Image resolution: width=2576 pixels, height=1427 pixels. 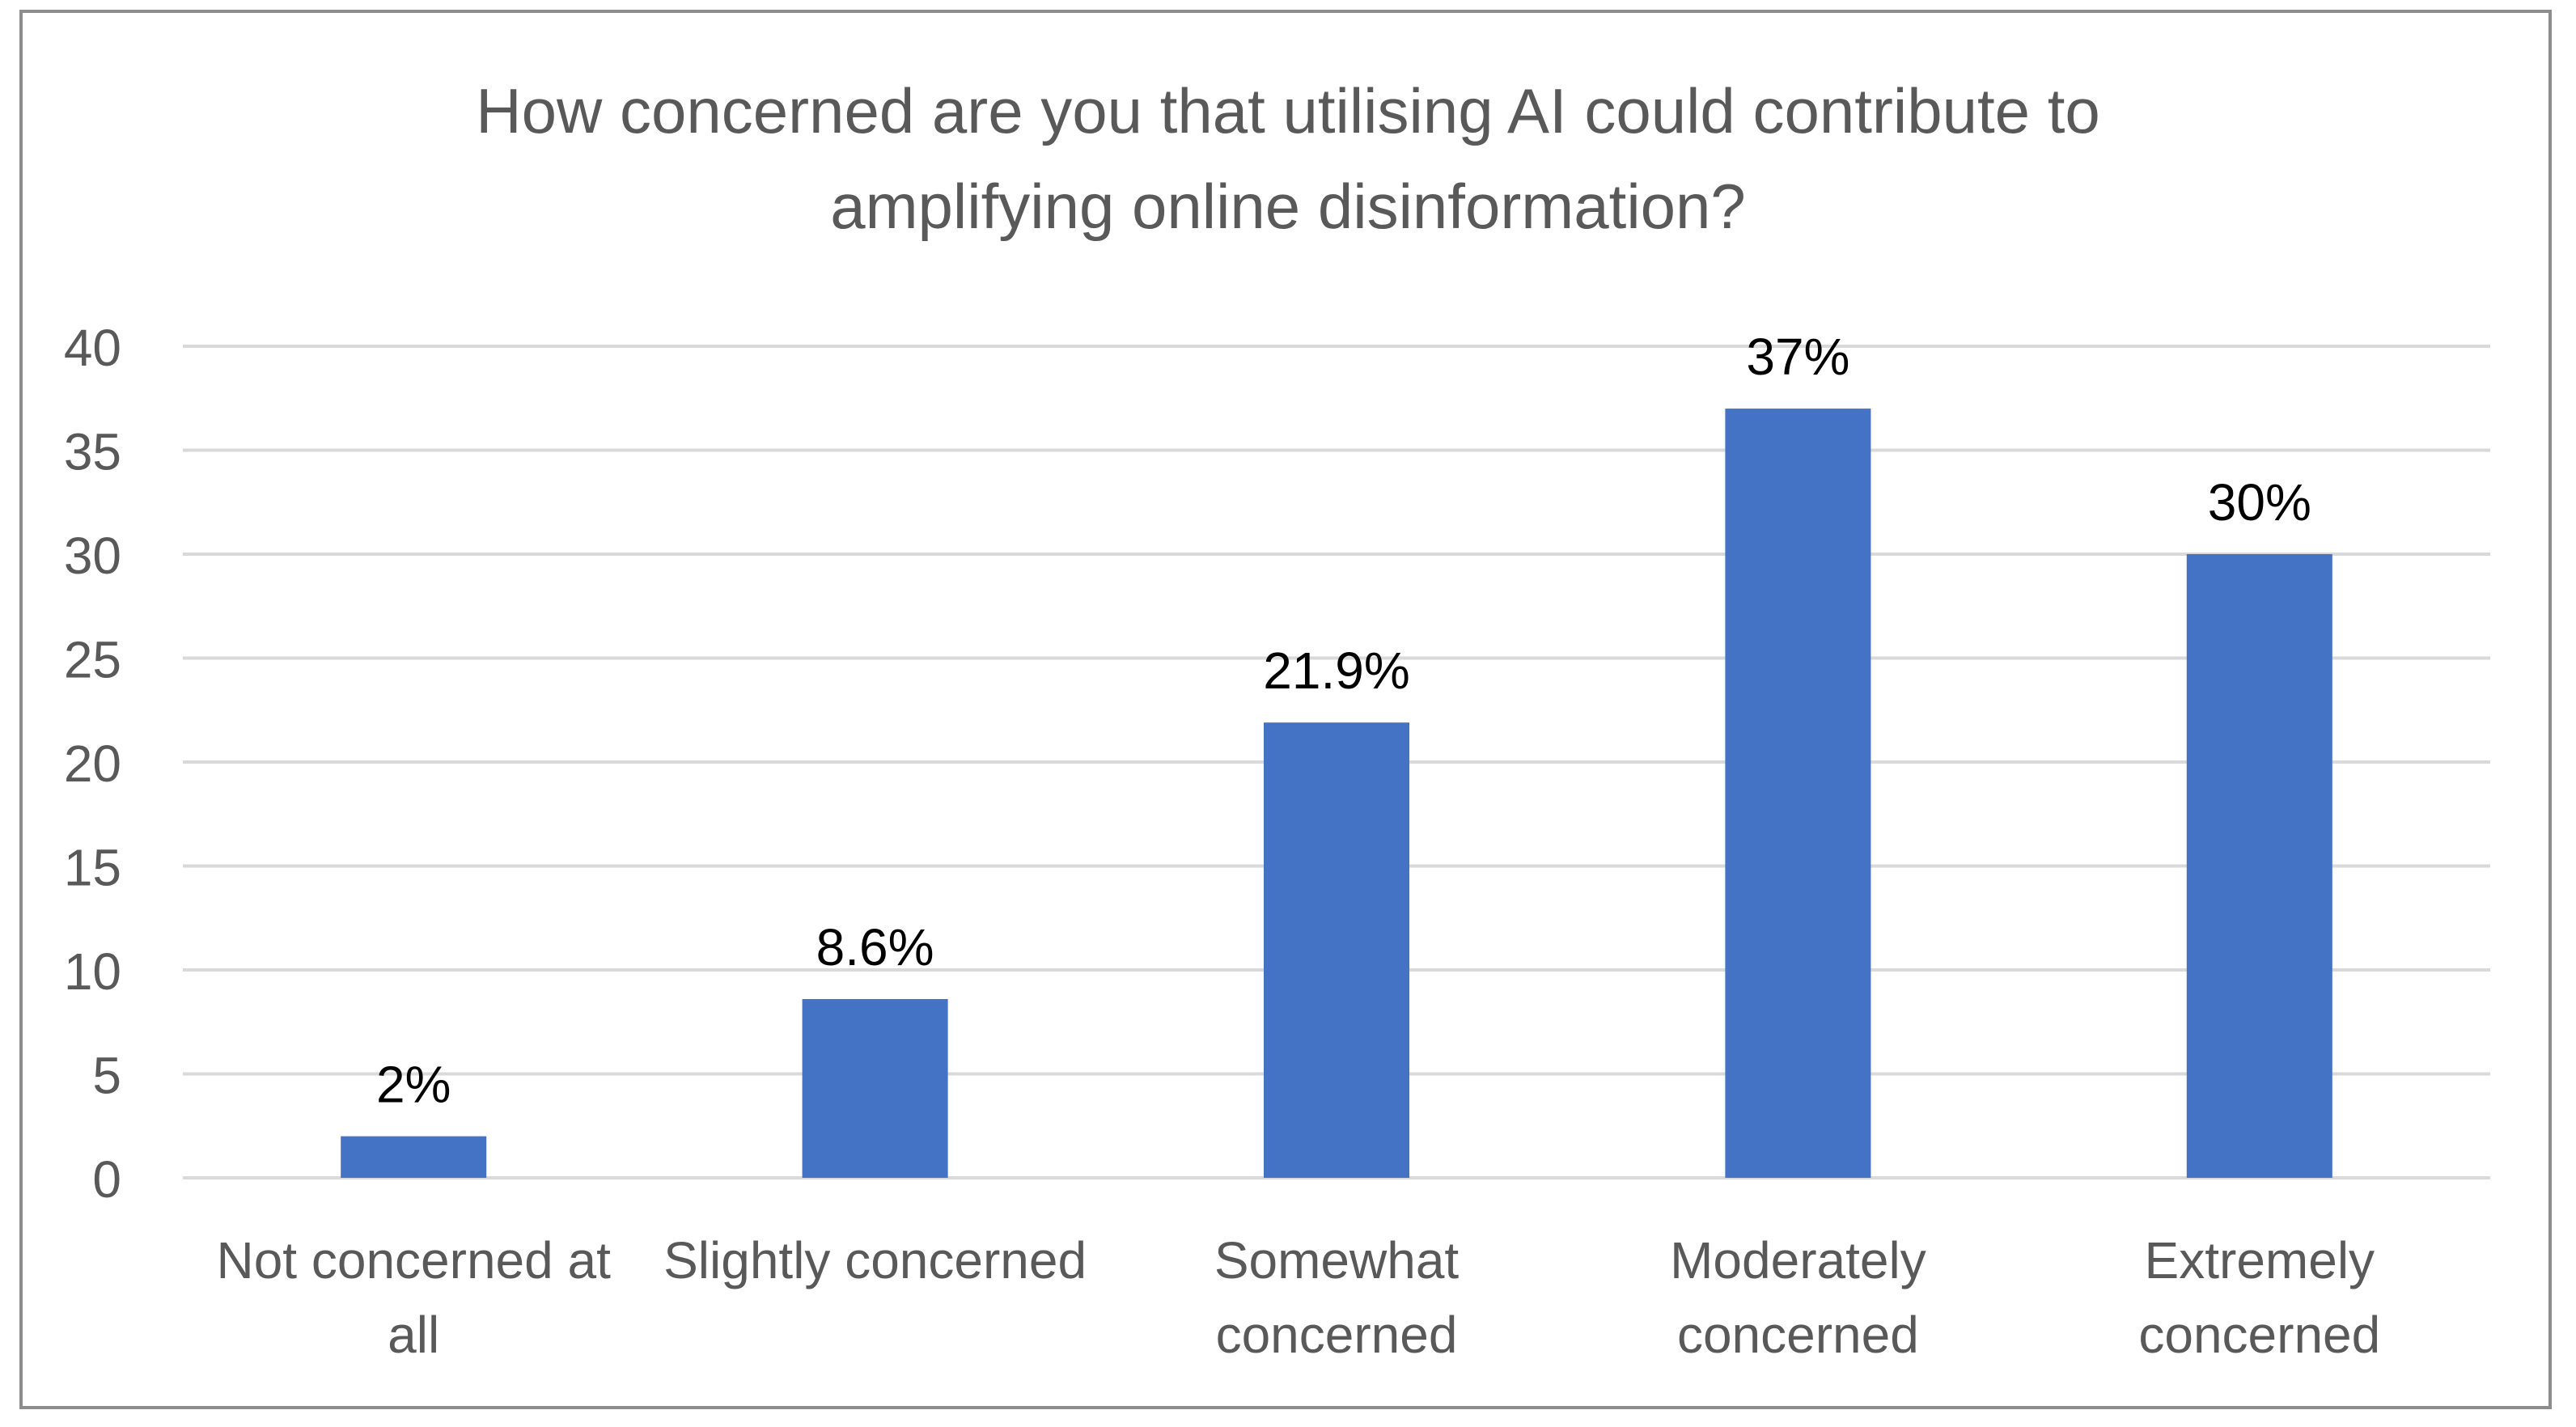 What do you see at coordinates (92, 348) in the screenshot?
I see `y-tick-label: 40` at bounding box center [92, 348].